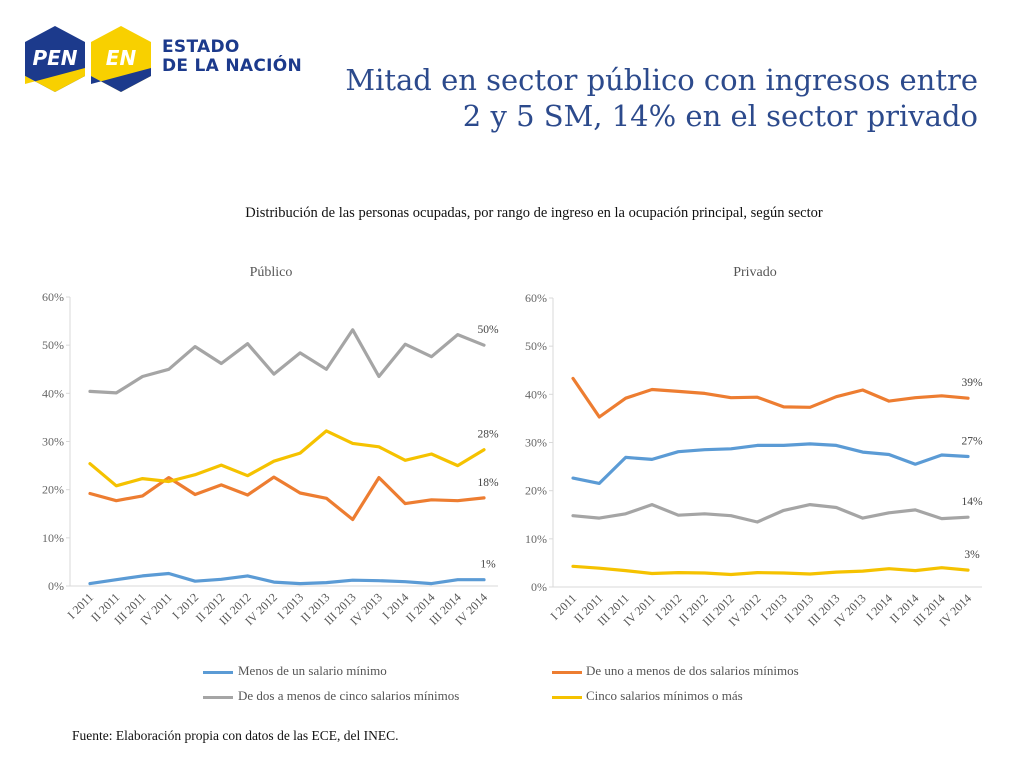  I want to click on logo-en-text: EN, so click(121, 58).